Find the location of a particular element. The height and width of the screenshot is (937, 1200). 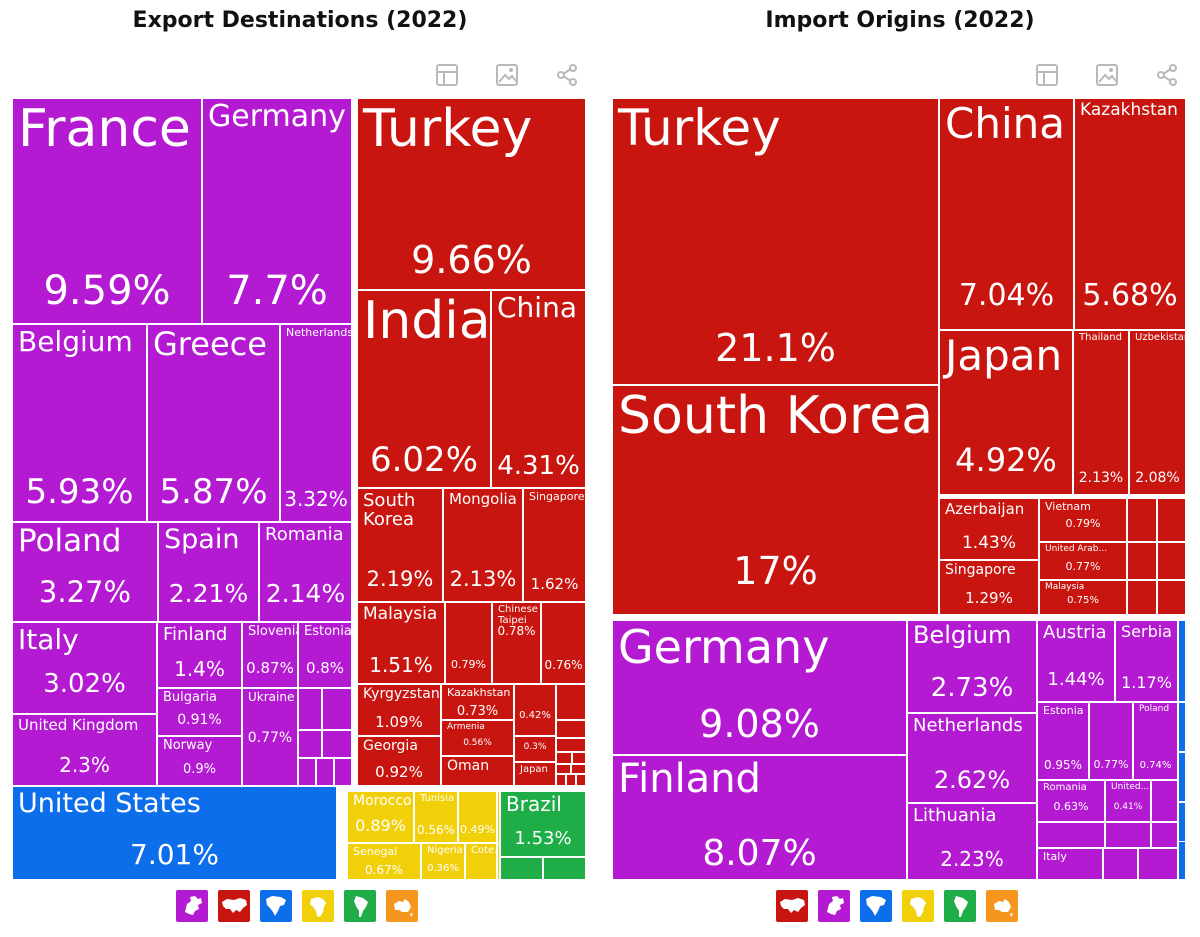

treemap-tile-ukraine: Ukraine 0.77% is located at coordinates (270, 737).